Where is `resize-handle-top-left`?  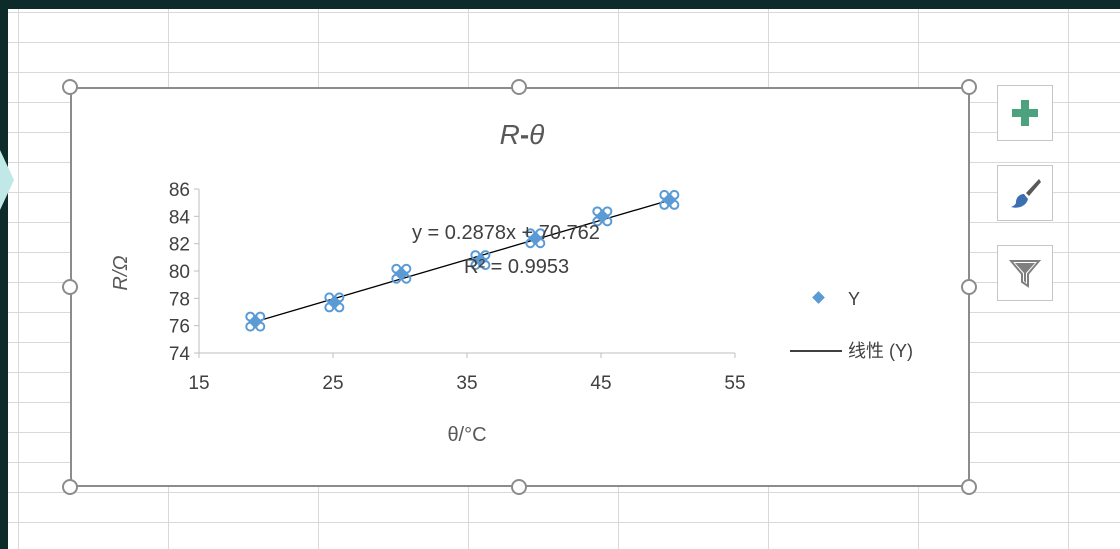 resize-handle-top-left is located at coordinates (70, 87).